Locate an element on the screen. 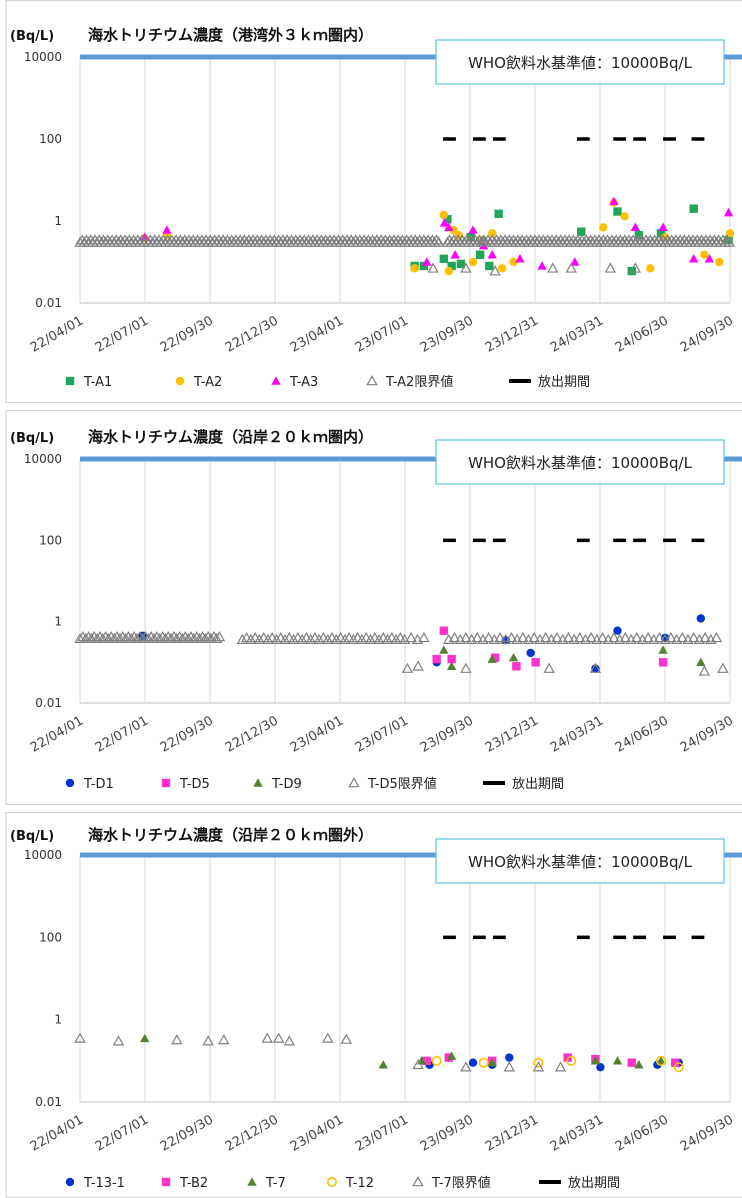  x-tick-label: 22/04/01 is located at coordinates (57, 334).